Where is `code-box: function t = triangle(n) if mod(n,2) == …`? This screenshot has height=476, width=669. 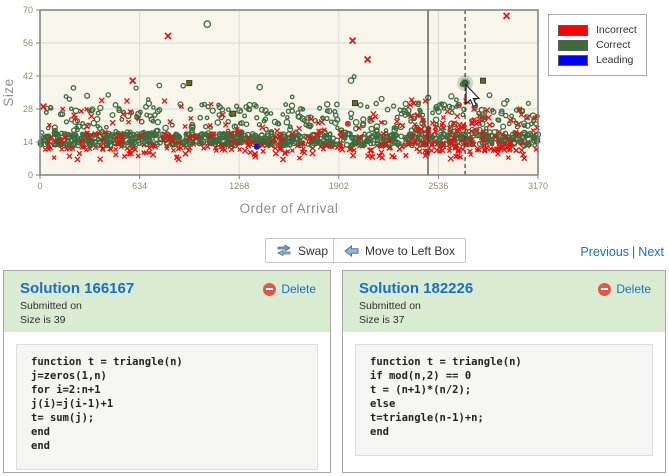 code-box: function t = triangle(n) if mod(n,2) == … is located at coordinates (504, 400).